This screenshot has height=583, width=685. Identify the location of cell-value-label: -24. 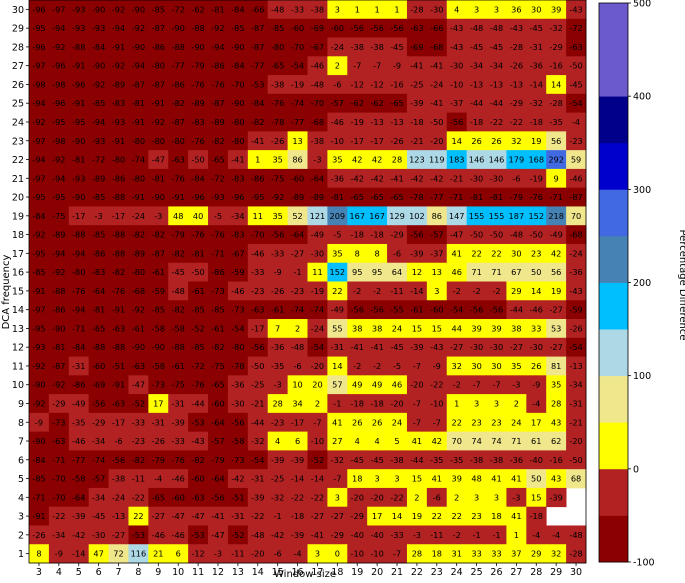
(118, 497).